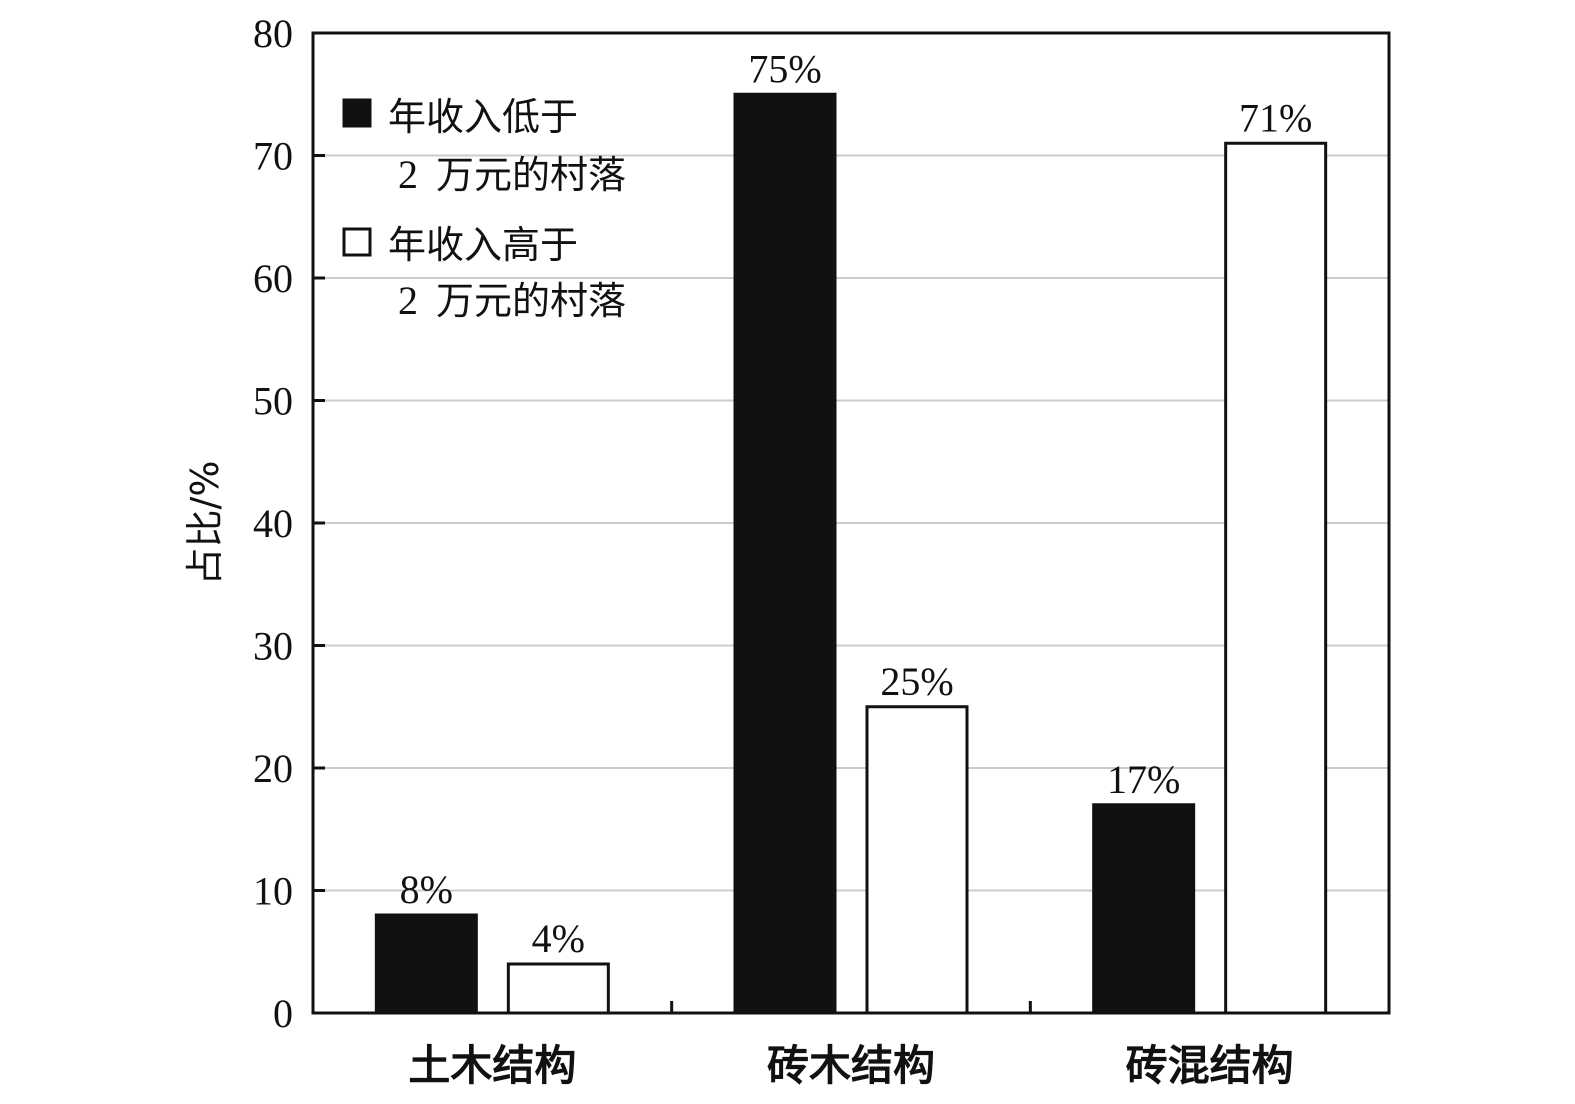 This screenshot has height=1104, width=1575. Describe the element at coordinates (283, 1013) in the screenshot. I see `y-tick-label: 0` at that location.